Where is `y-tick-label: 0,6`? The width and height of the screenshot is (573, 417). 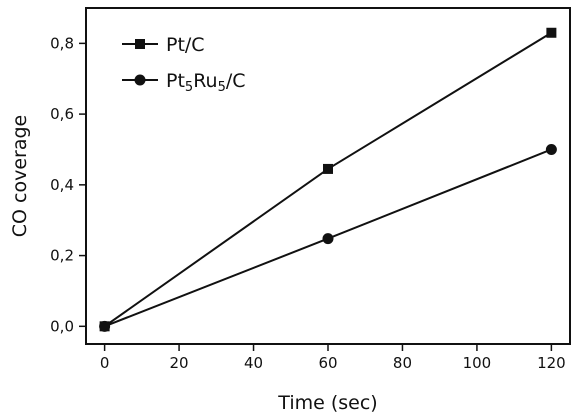
y-tick-label: 0,6 is located at coordinates (62, 114).